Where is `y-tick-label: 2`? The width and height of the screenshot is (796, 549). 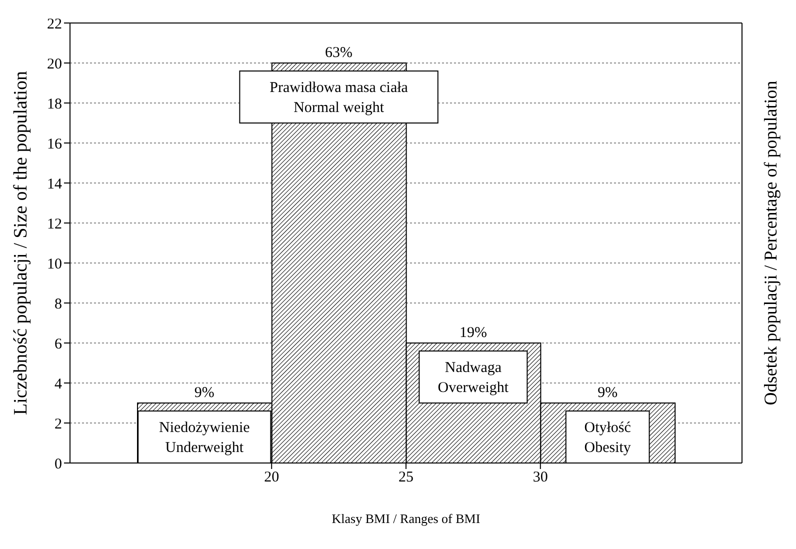
y-tick-label: 2 is located at coordinates (58, 424).